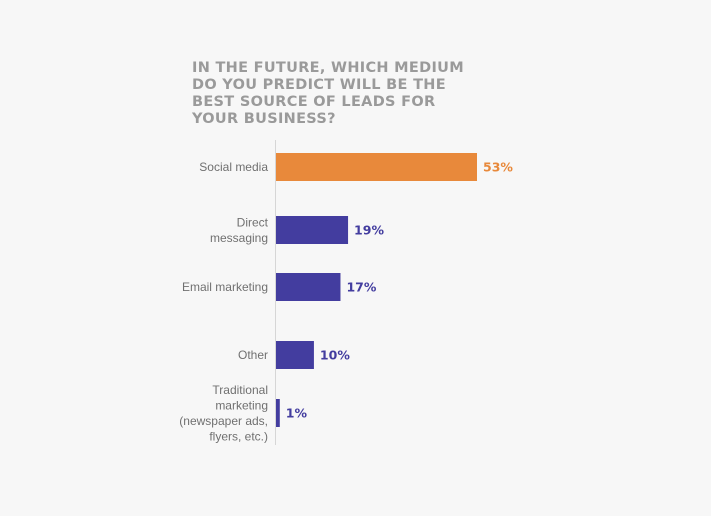 This screenshot has width=711, height=516. I want to click on value-label-1: 19%, so click(369, 230).